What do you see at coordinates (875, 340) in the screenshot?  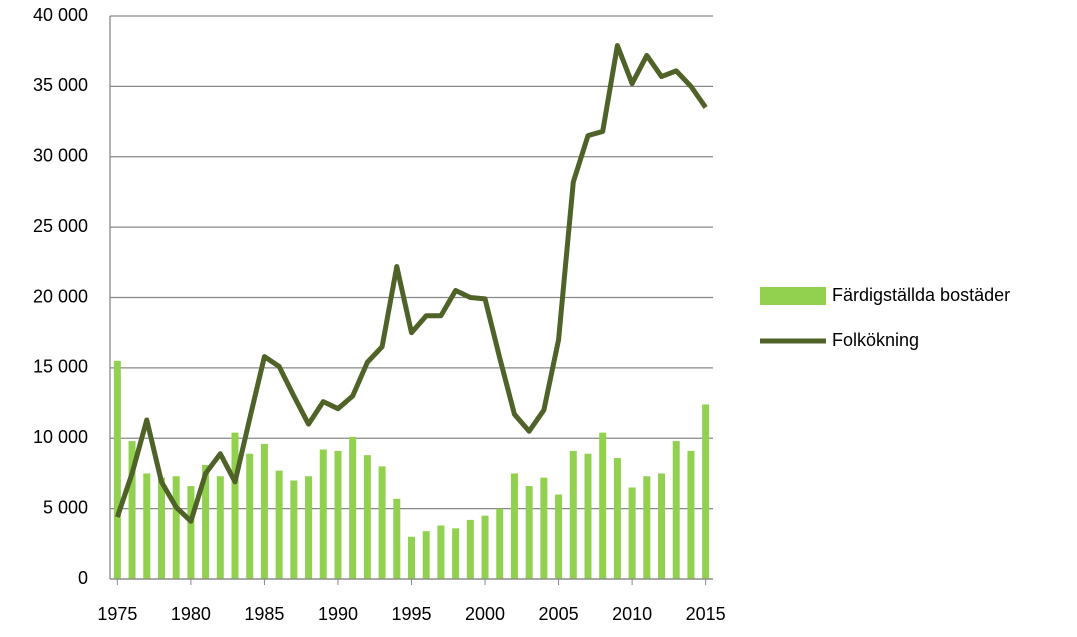 I see `legend-label: Folkökning` at bounding box center [875, 340].